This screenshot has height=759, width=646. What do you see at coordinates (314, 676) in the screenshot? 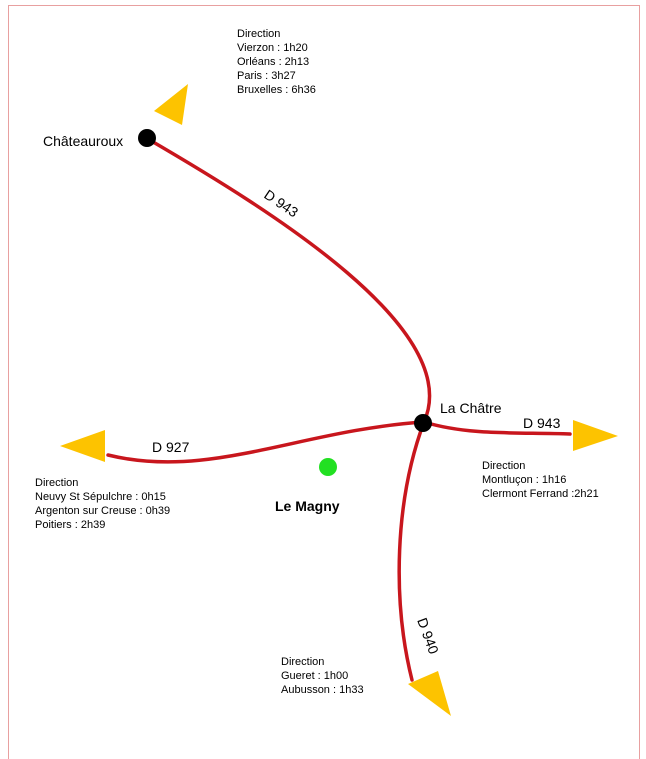
I see `direction-destination: Gueret : 1h00` at bounding box center [314, 676].